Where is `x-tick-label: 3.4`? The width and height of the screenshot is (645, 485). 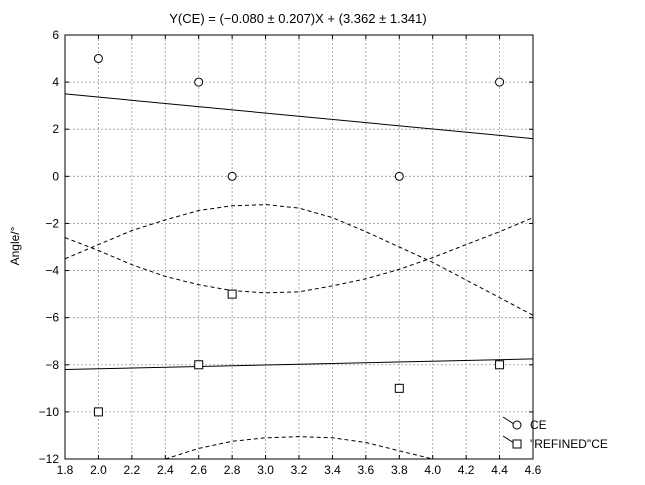
x-tick-label: 3.4 is located at coordinates (332, 470).